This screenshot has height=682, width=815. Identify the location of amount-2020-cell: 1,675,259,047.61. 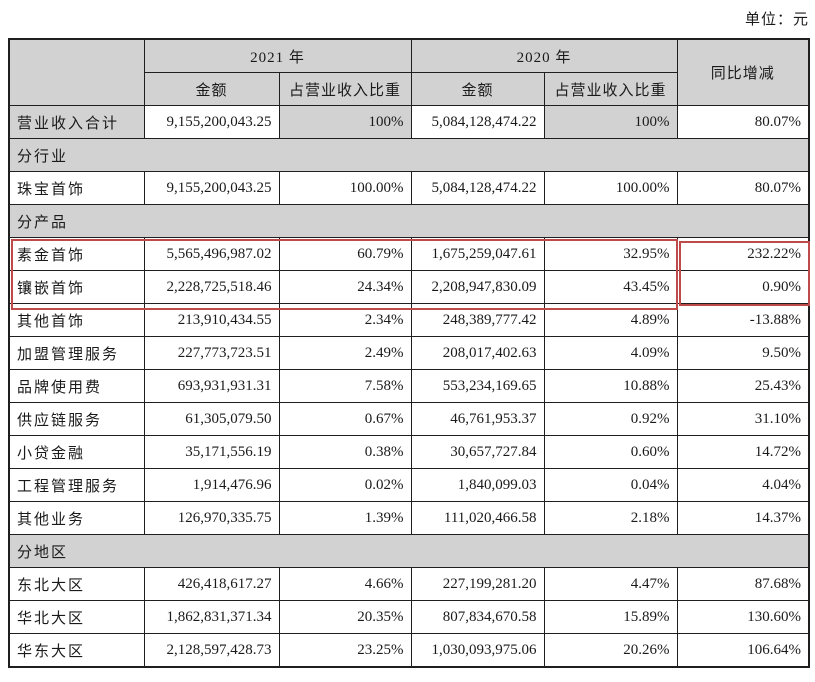
(477, 254).